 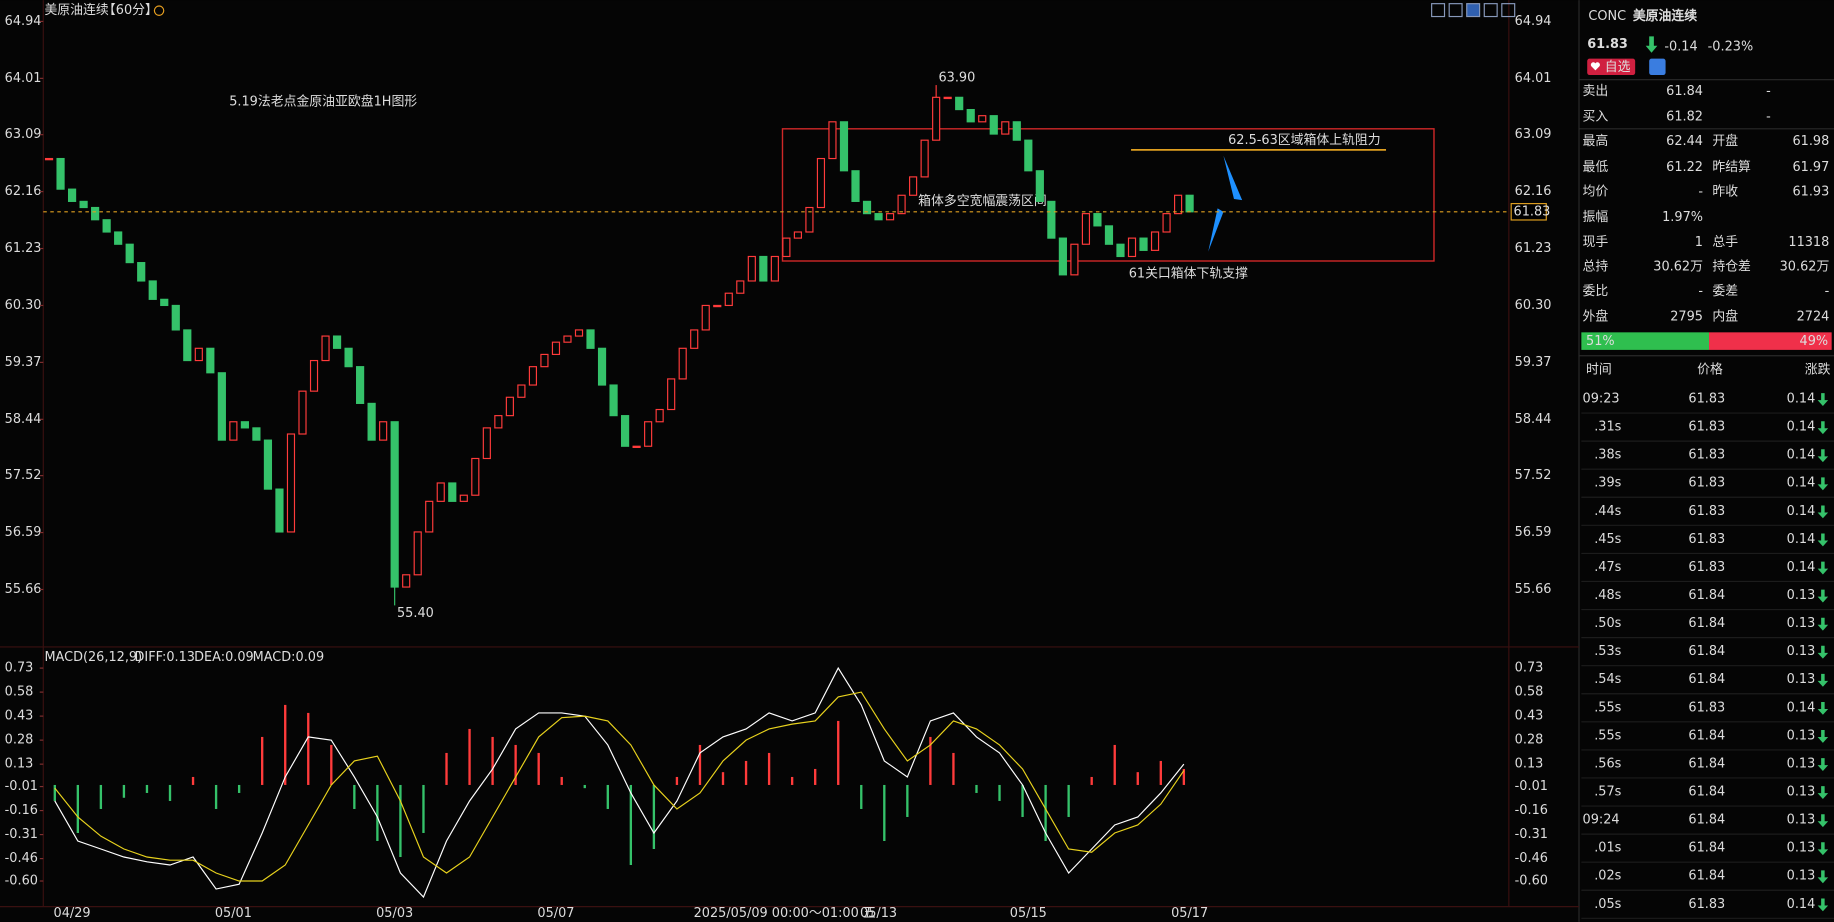 I want to click on tick-price: 61.84, so click(x=1706, y=820).